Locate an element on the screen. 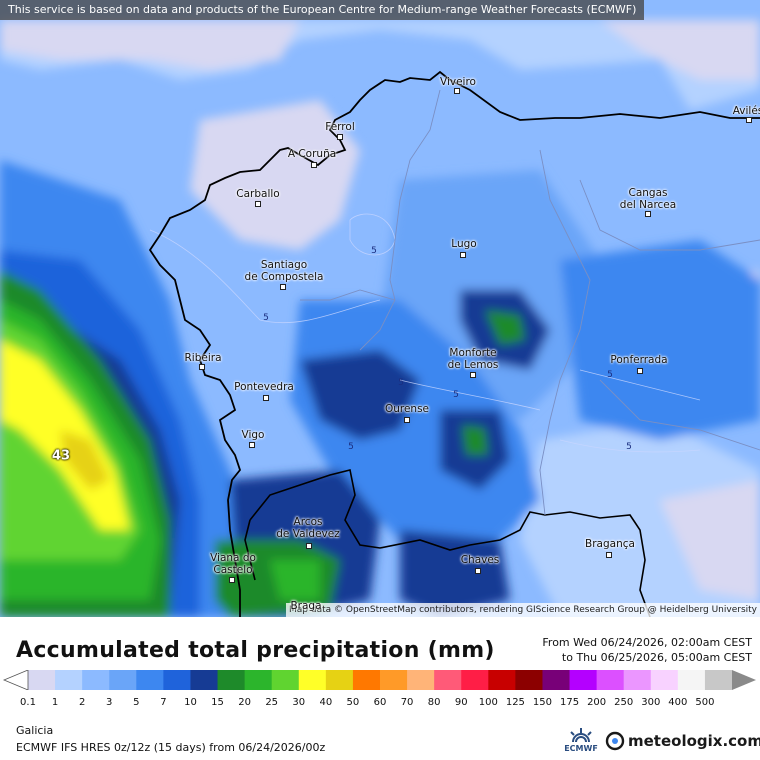 The height and width of the screenshot is (760, 760). scale-level-label: 175 is located at coordinates (569, 702).